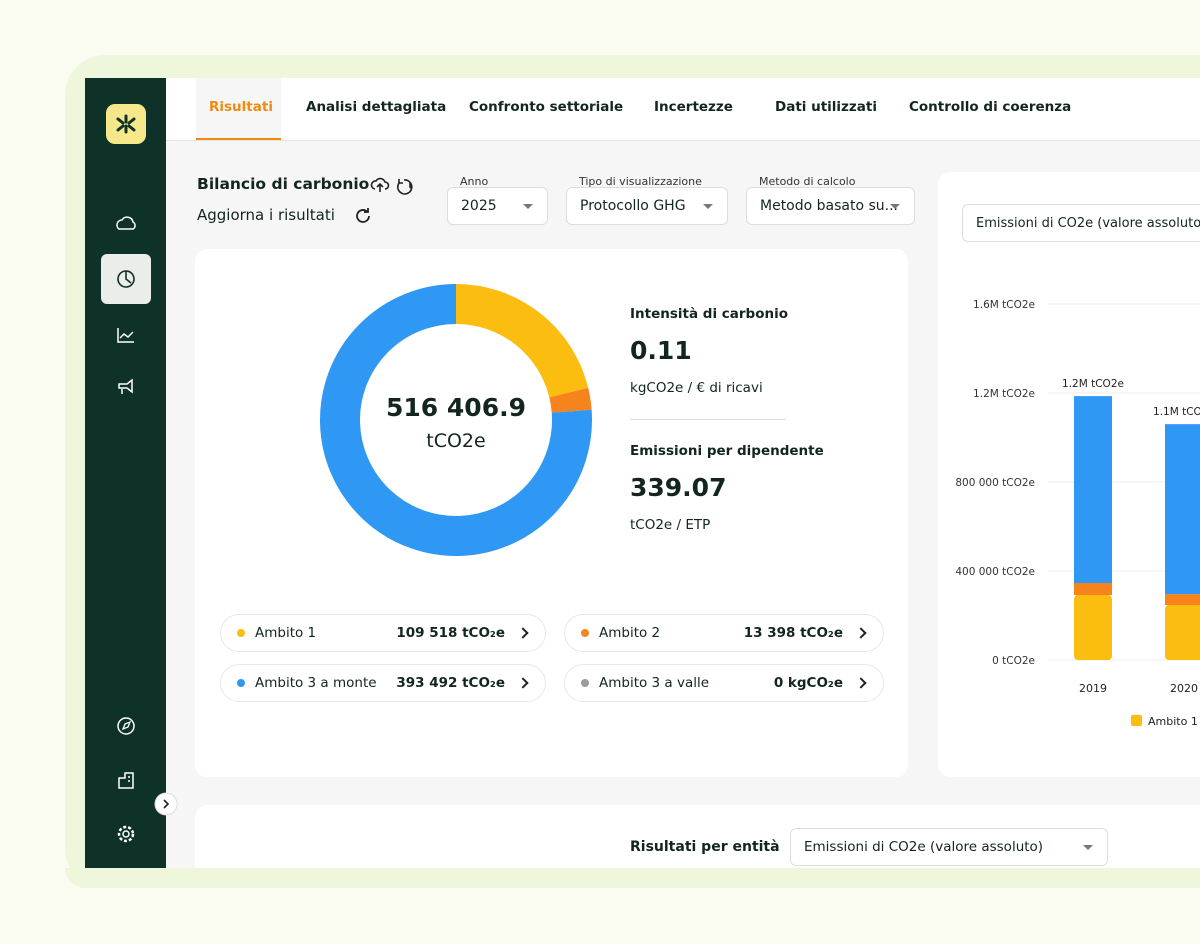 The width and height of the screenshot is (1200, 944). What do you see at coordinates (546, 107) in the screenshot?
I see `tab: Confronto settoriale` at bounding box center [546, 107].